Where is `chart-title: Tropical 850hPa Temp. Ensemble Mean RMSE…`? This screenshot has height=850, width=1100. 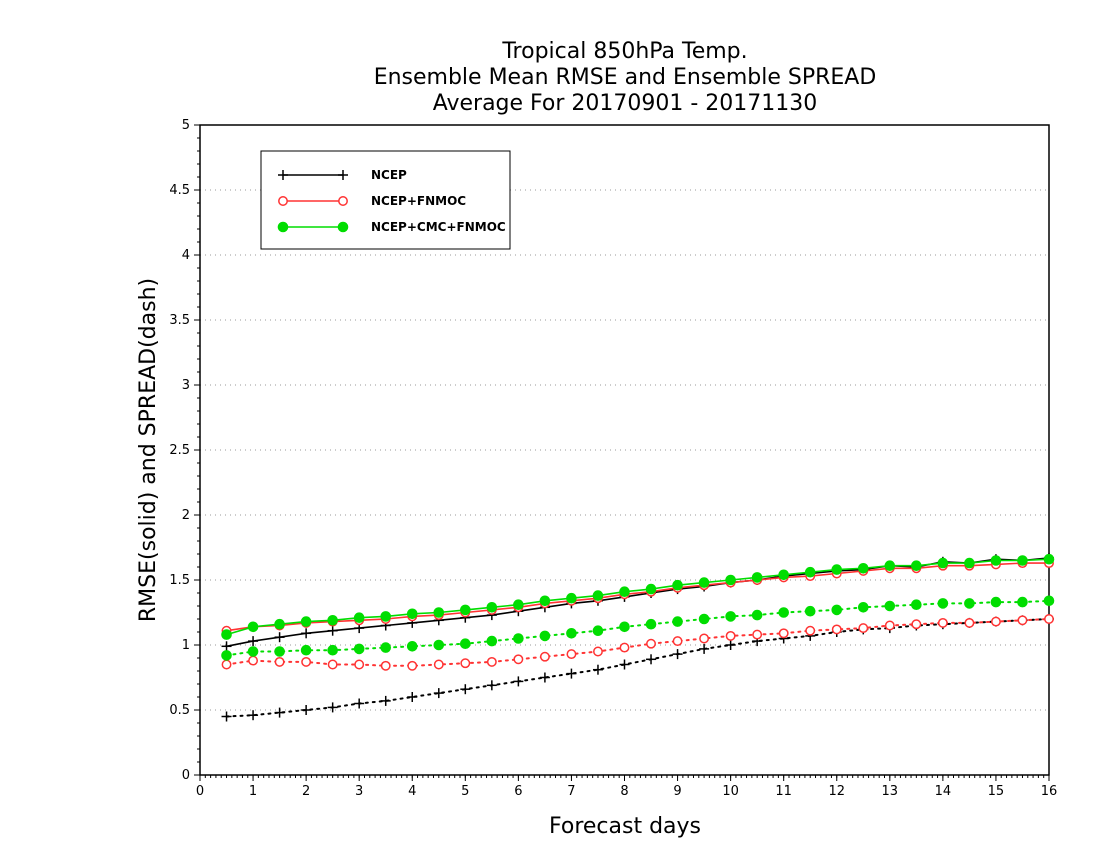
chart-title: Tropical 850hPa Temp. Ensemble Mean RMSE… is located at coordinates (625, 77).